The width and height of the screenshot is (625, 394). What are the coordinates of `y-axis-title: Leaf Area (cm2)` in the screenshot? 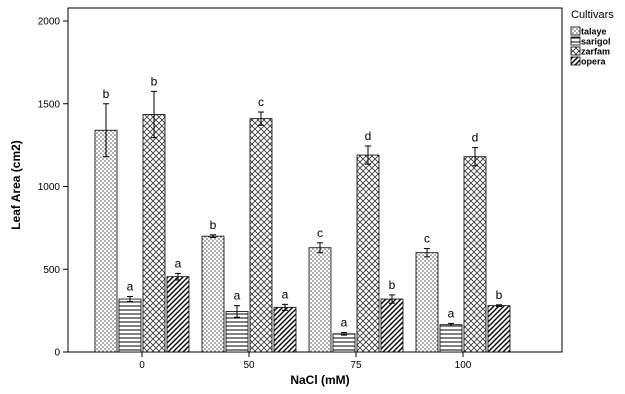 It's located at (16, 185).